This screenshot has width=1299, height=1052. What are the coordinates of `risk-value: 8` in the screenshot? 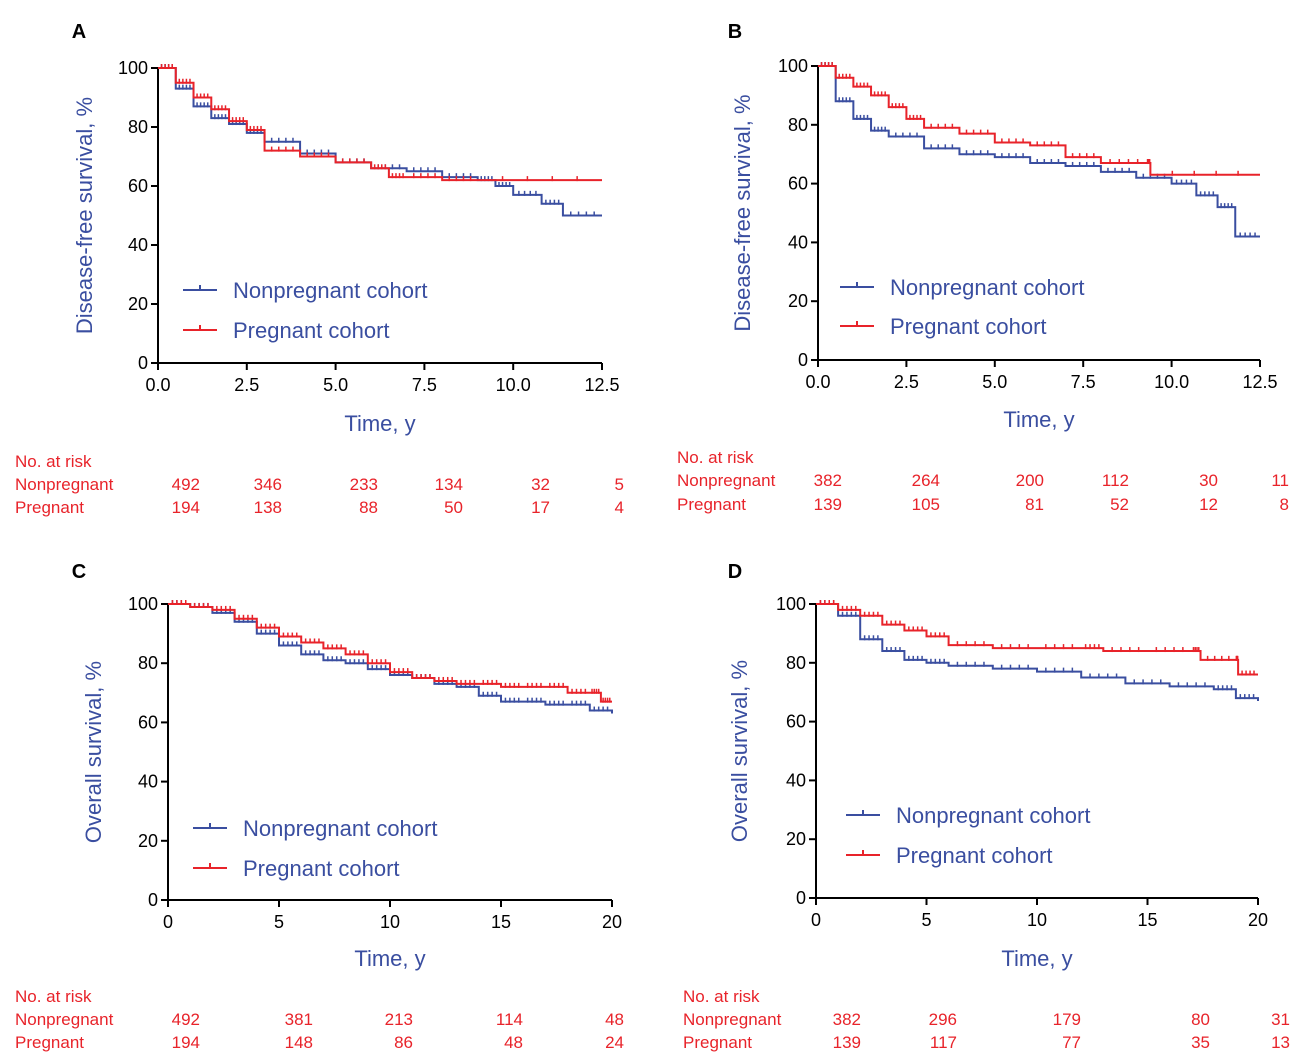 It's located at (1284, 504).